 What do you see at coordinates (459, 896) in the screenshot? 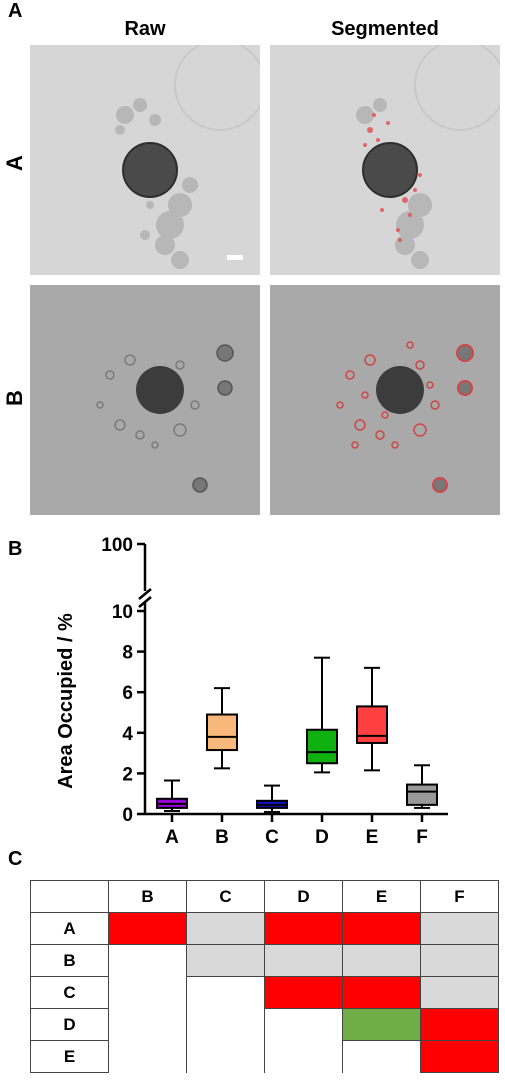
I see `matrix-col-header: F` at bounding box center [459, 896].